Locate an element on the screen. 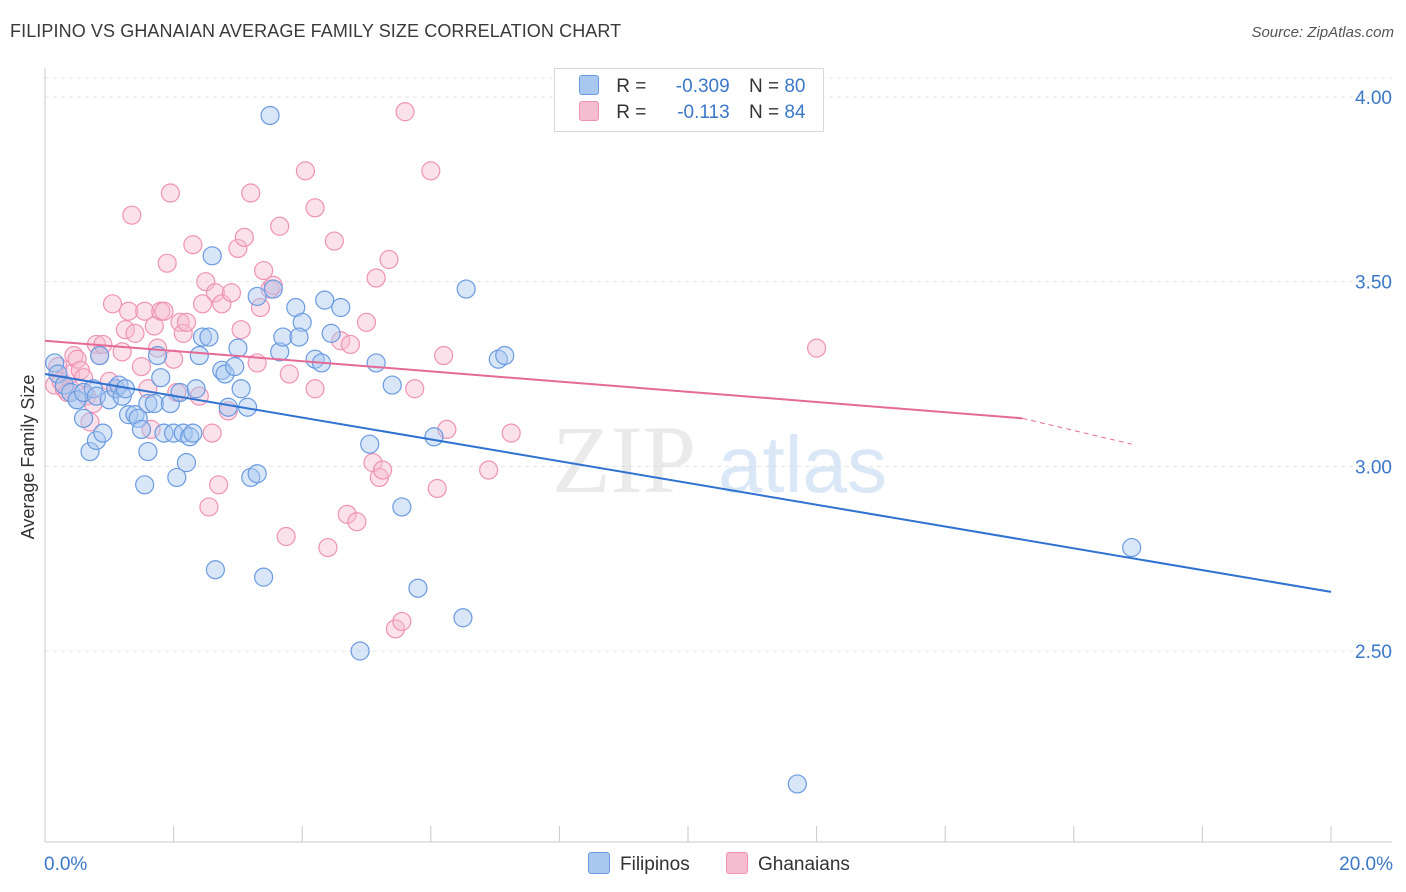  legend-item-ghanaians: Ghanaians is located at coordinates (788, 864).